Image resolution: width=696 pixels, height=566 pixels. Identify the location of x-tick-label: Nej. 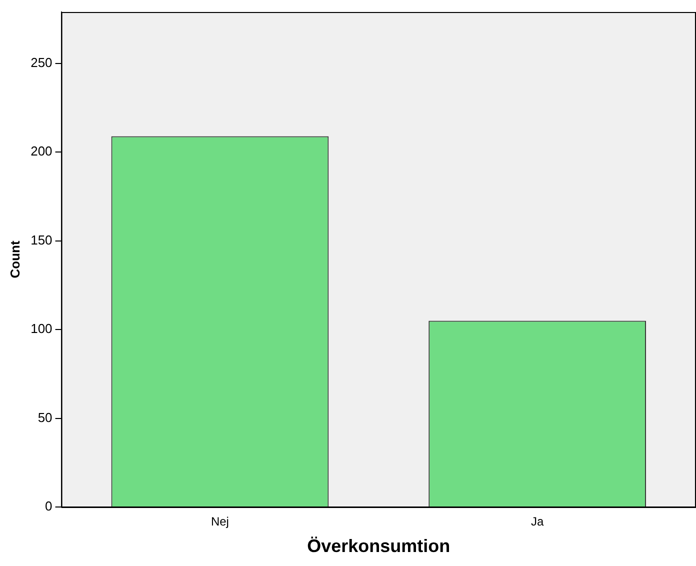
(219, 521).